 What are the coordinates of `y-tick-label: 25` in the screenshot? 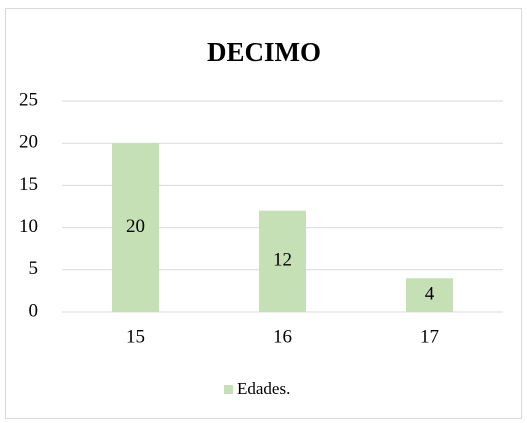 It's located at (28, 99).